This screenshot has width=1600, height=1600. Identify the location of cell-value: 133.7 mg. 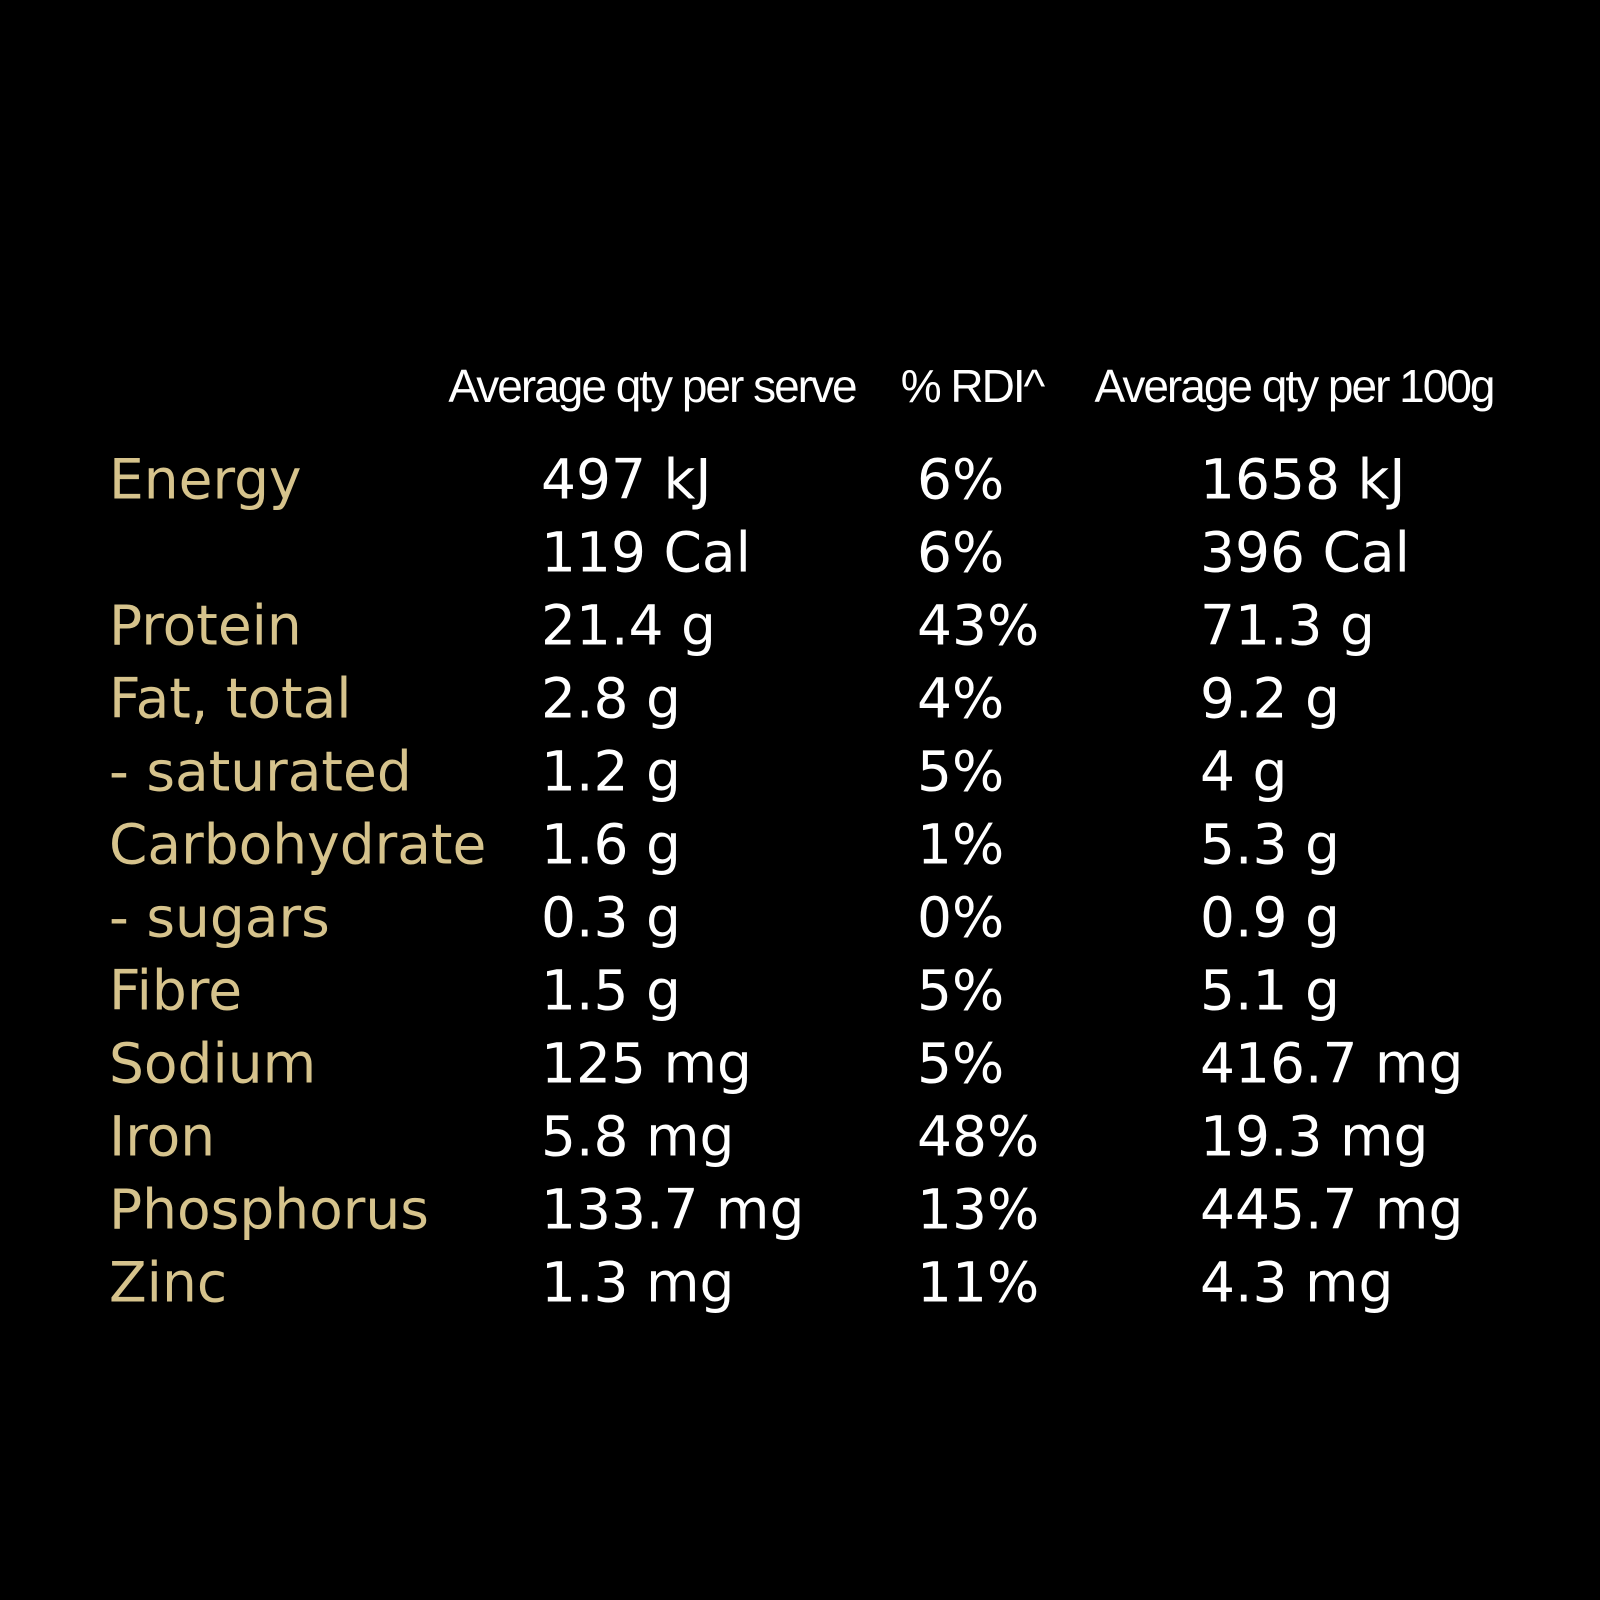
(673, 1209).